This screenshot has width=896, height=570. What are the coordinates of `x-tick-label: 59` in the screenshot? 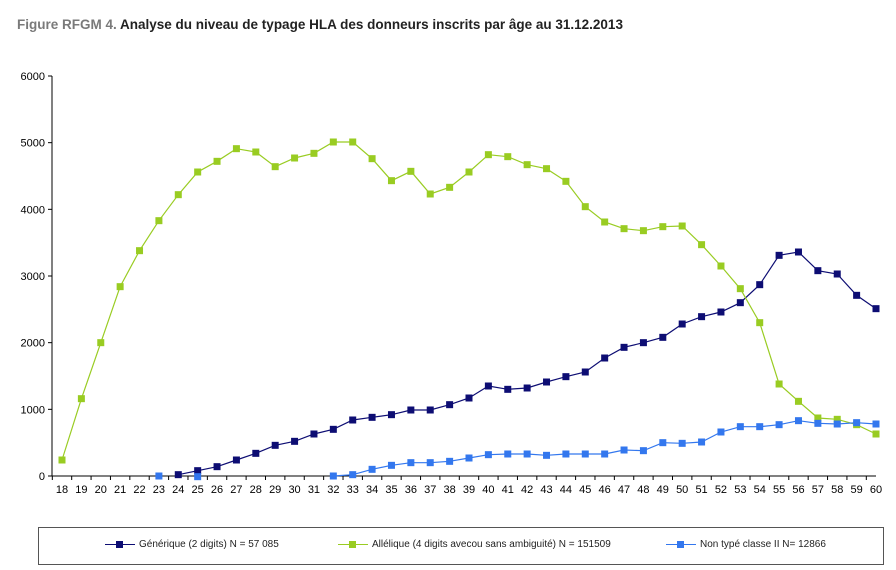 It's located at (856, 490).